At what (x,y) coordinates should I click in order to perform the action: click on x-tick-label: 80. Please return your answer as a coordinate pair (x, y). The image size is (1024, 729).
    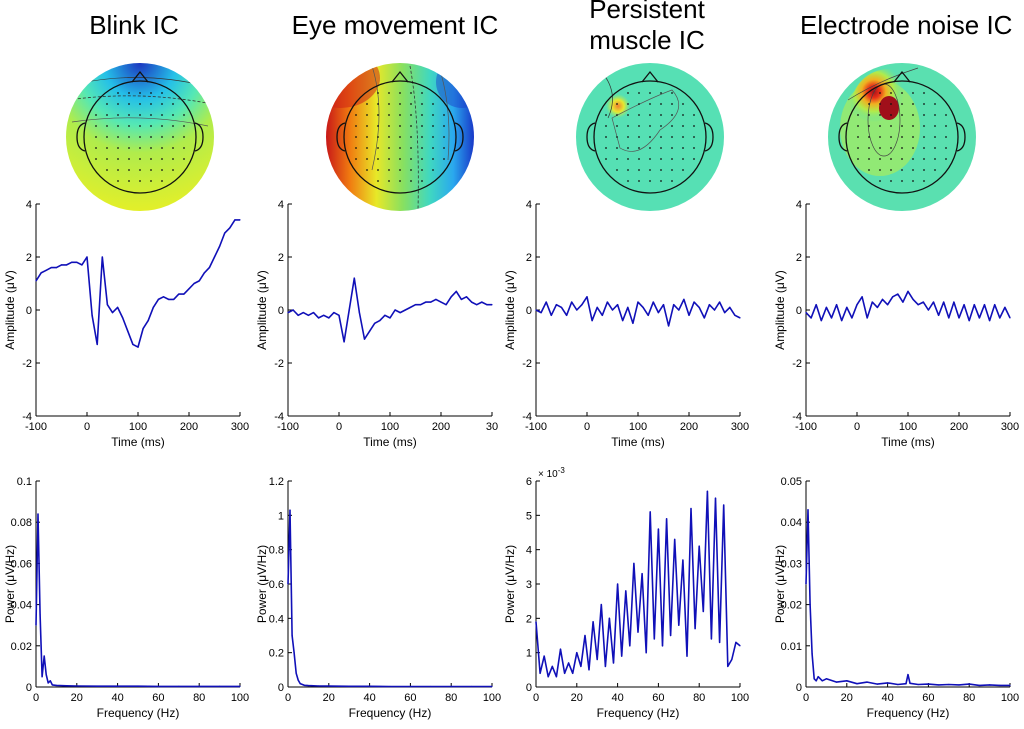
    Looking at the image, I should click on (199, 698).